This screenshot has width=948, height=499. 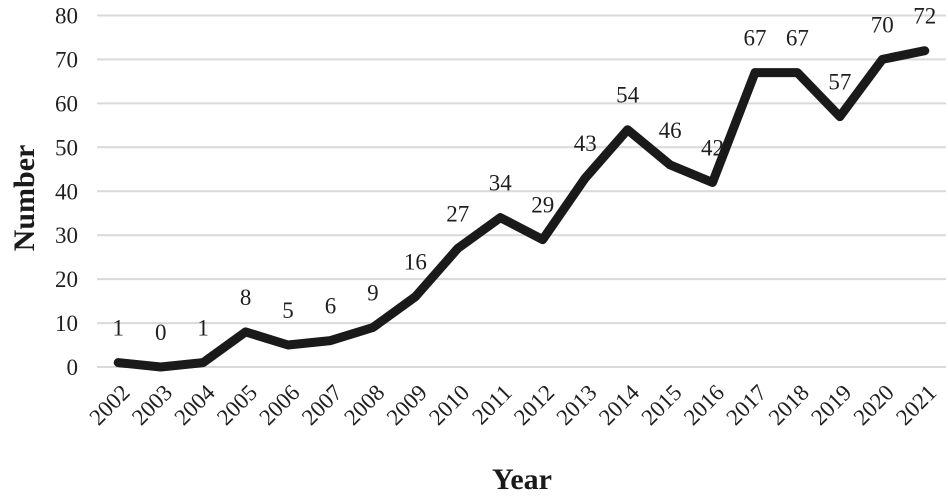 What do you see at coordinates (542, 205) in the screenshot?
I see `data-label: 29` at bounding box center [542, 205].